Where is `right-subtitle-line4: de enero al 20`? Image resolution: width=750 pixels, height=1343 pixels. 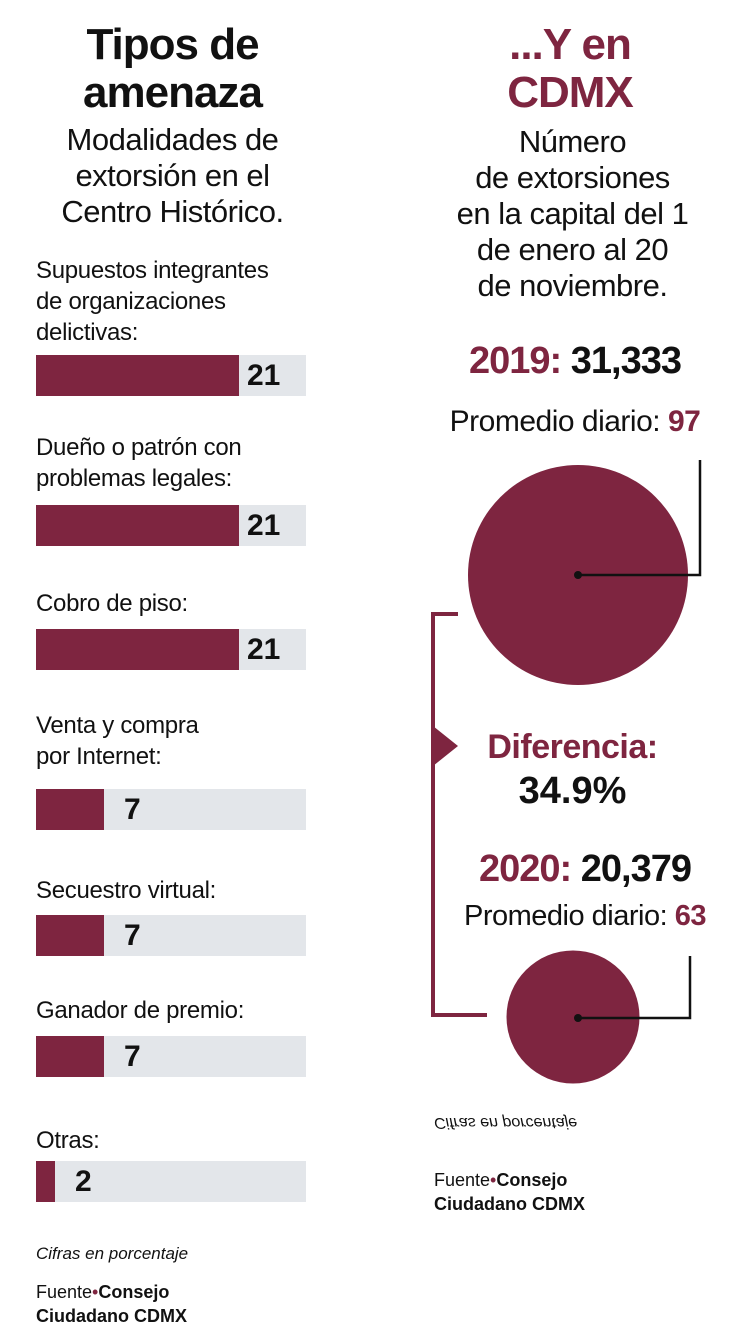
right-subtitle-line4: de enero al 20 is located at coordinates (572, 249).